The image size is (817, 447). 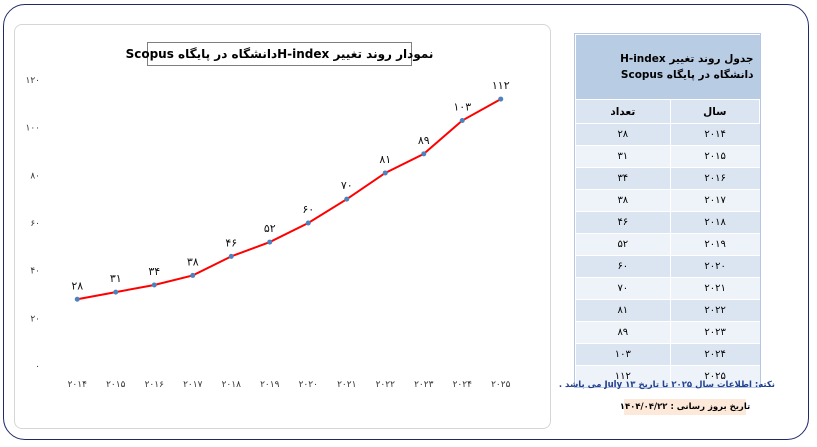 What do you see at coordinates (714, 332) in the screenshot?
I see `cell-year: ۲۰۲۳` at bounding box center [714, 332].